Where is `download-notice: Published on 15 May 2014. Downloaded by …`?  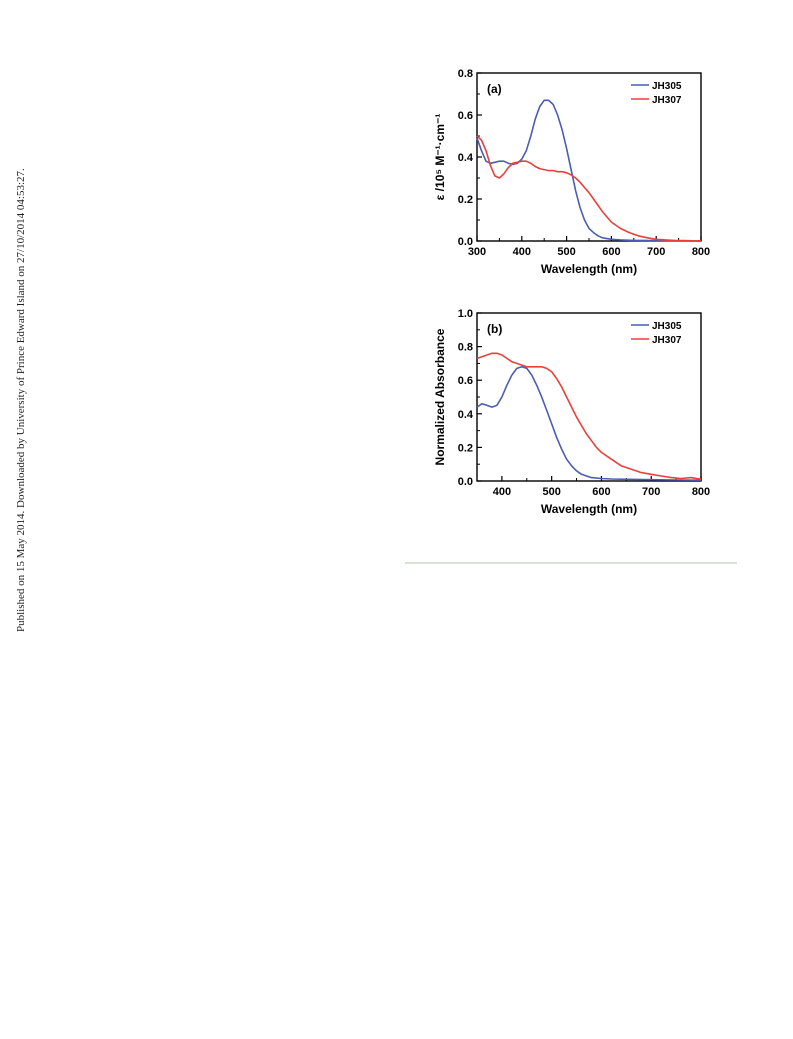 download-notice: Published on 15 May 2014. Downloaded by … is located at coordinates (21, 400).